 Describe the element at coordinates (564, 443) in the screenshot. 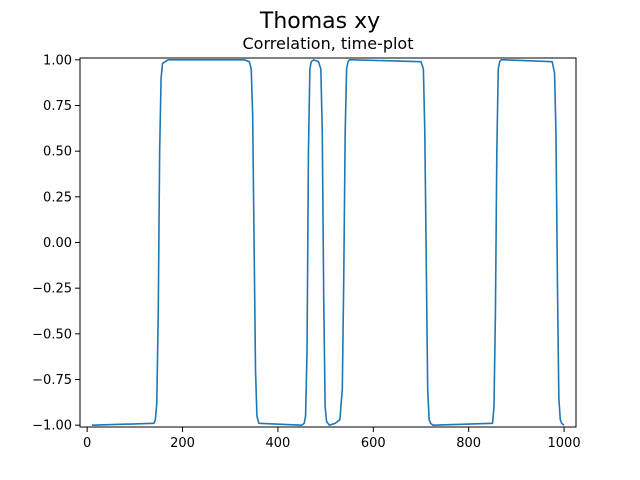

I see `x-tick-label: 1000` at that location.